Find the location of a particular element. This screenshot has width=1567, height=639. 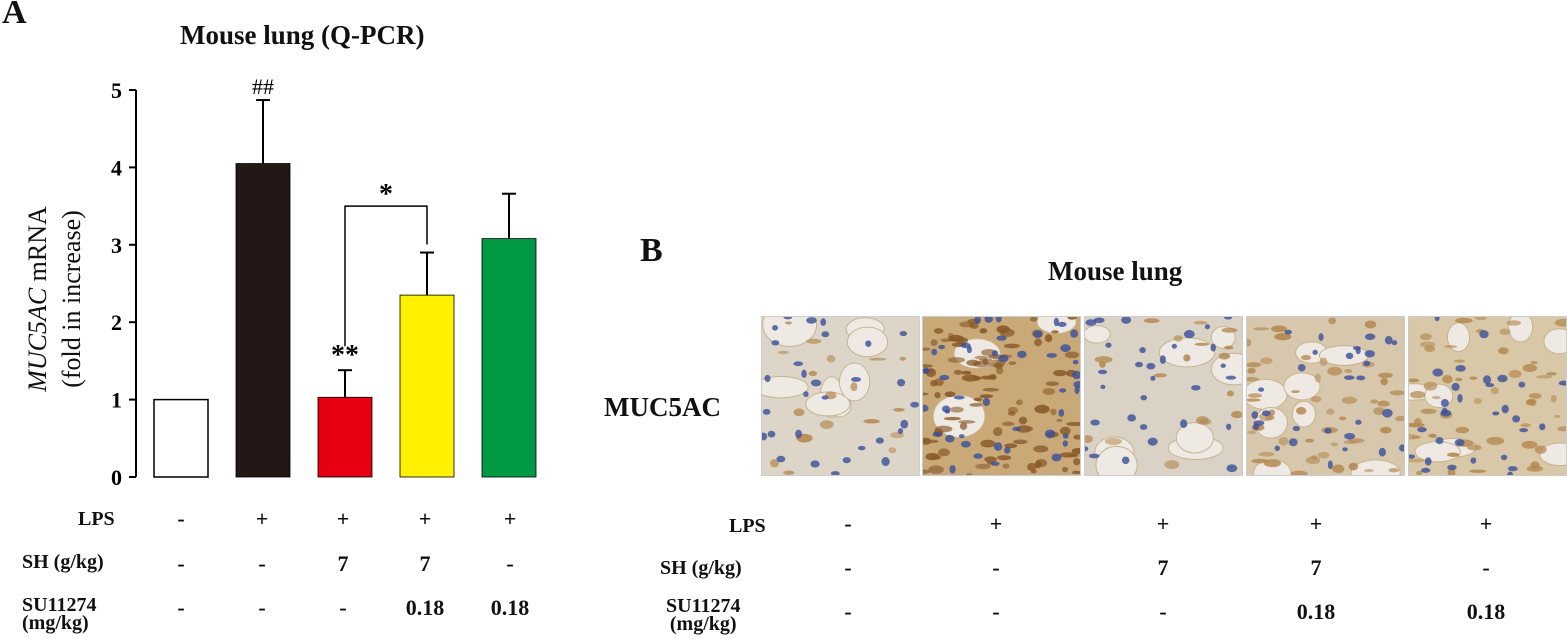

significance-label: ## is located at coordinates (263, 86).